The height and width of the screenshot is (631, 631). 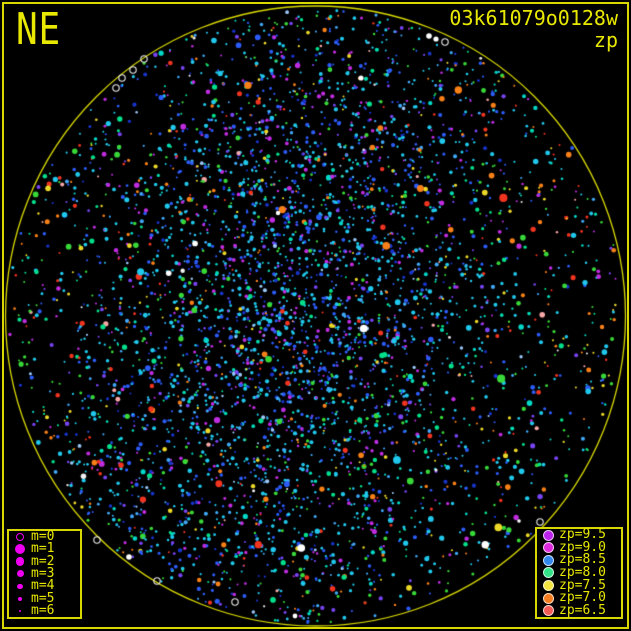 What do you see at coordinates (582, 585) in the screenshot?
I see `legend-zeropoint-label: zp=7.5` at bounding box center [582, 585].